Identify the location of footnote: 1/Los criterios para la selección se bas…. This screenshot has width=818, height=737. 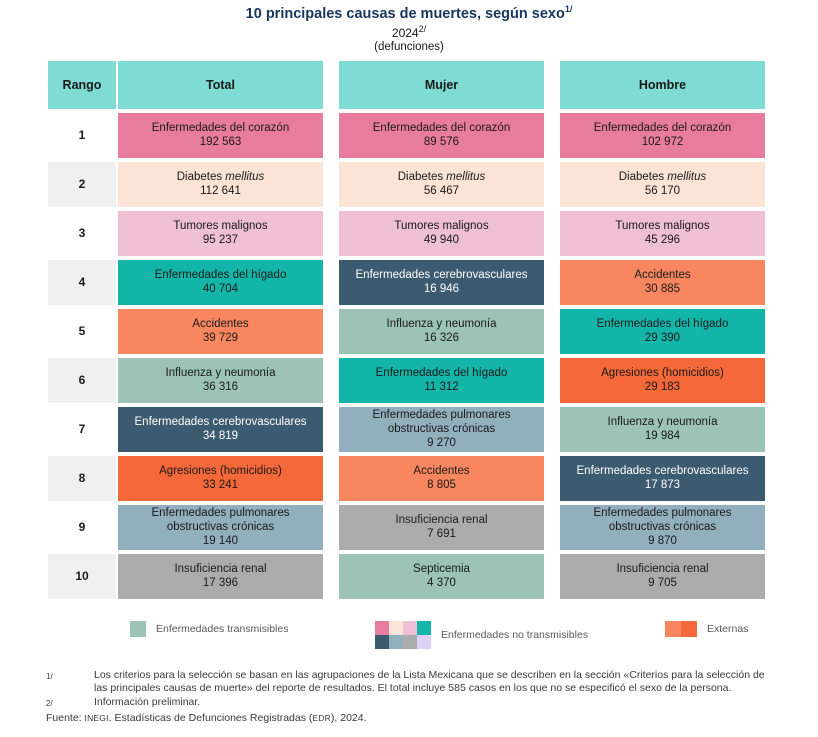
(411, 682).